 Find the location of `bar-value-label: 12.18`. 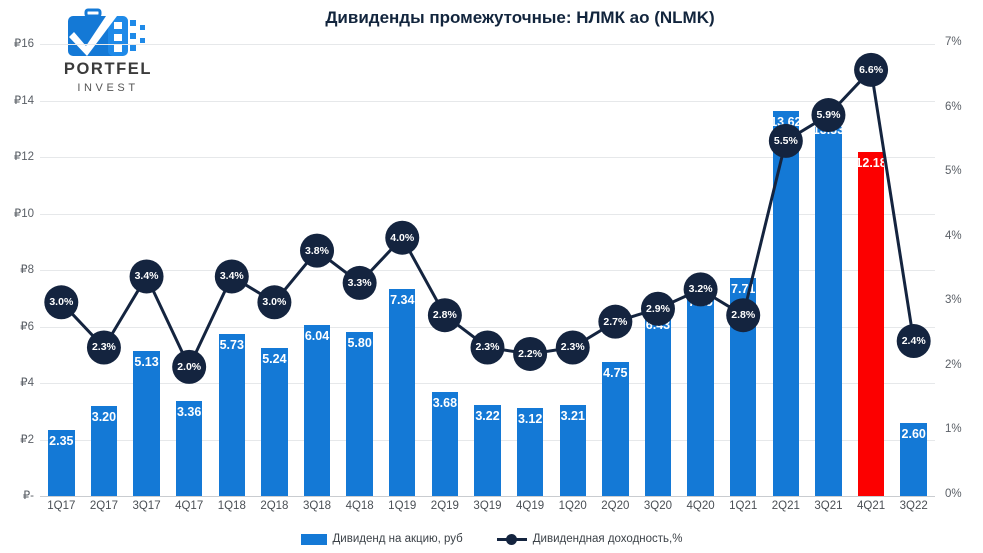

bar-value-label: 12.18 is located at coordinates (871, 162).